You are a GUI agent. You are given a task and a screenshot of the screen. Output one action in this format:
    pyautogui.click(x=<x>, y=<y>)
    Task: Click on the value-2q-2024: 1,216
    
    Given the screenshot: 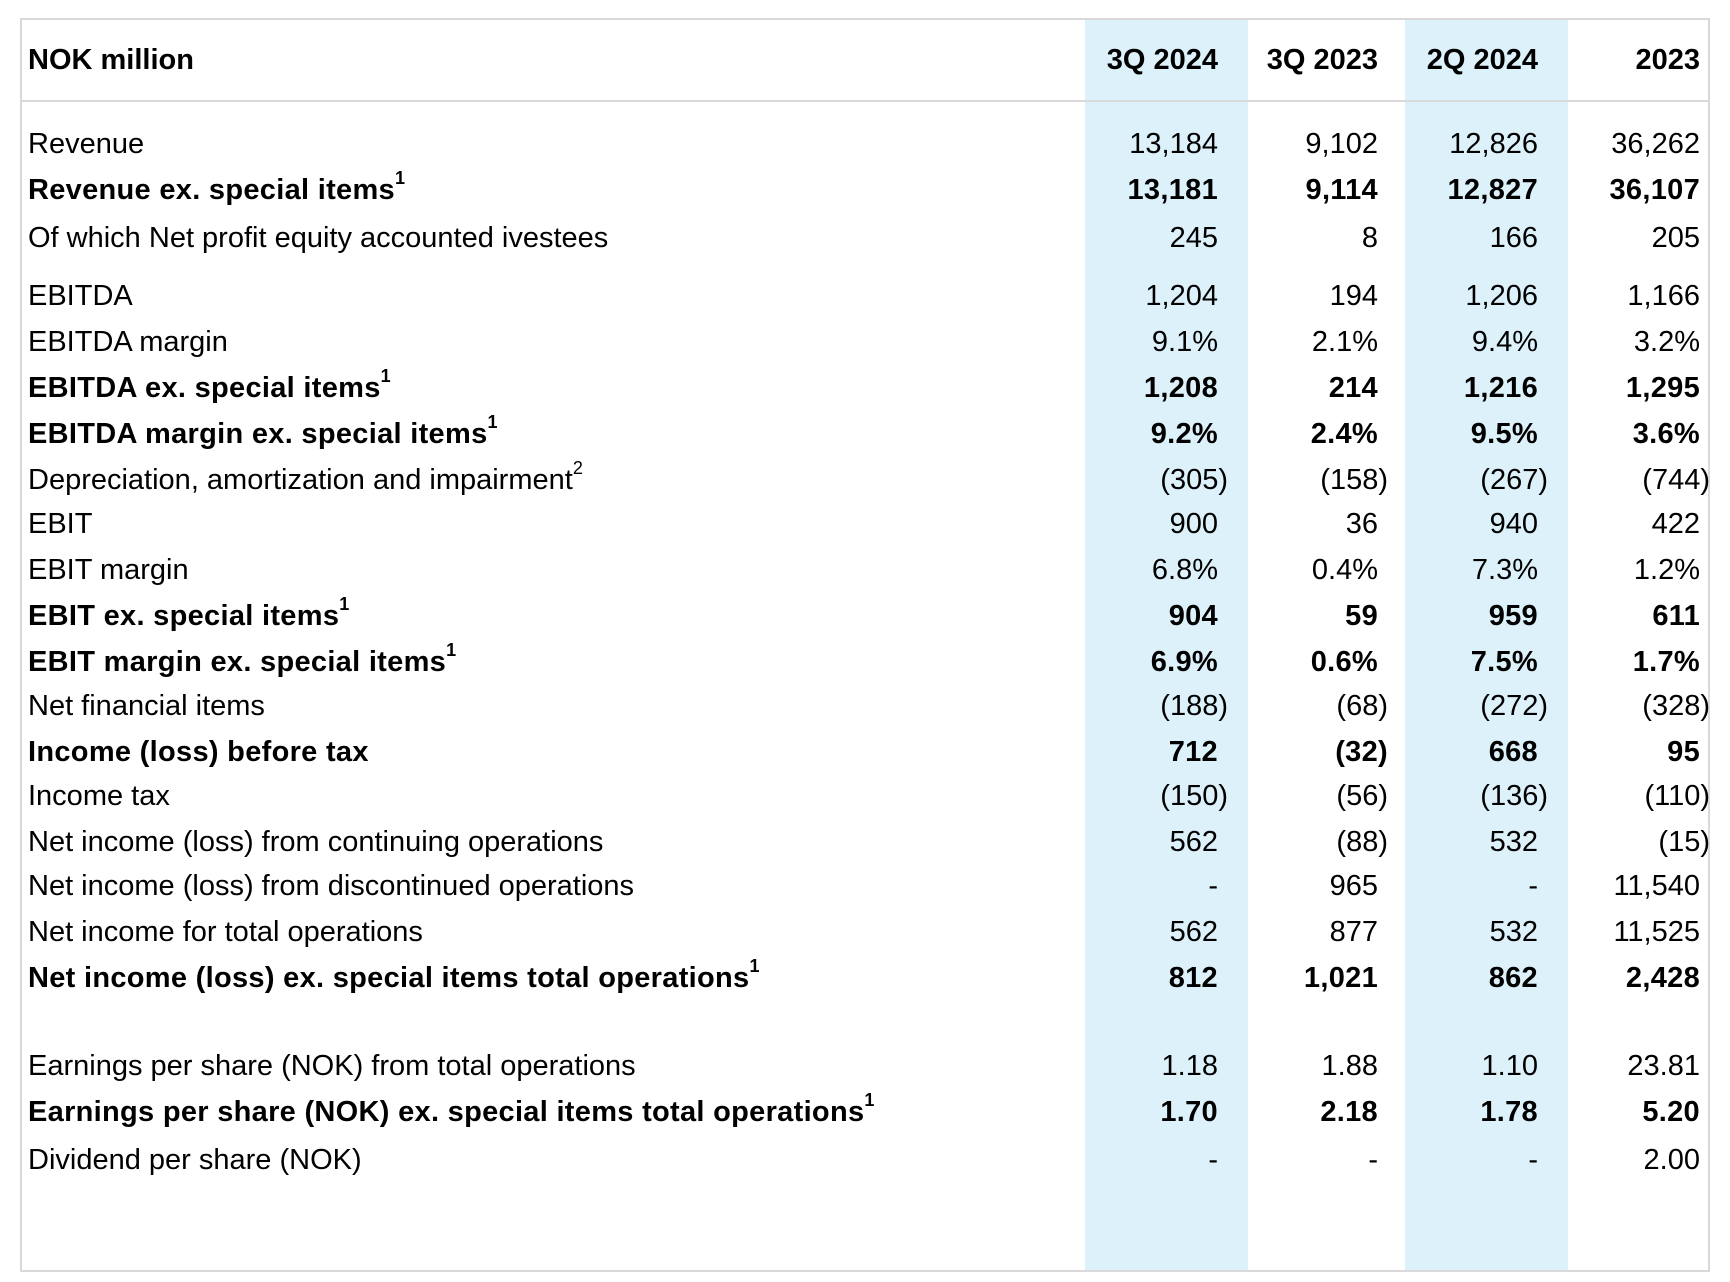 What is the action you would take?
    pyautogui.click(x=1500, y=388)
    